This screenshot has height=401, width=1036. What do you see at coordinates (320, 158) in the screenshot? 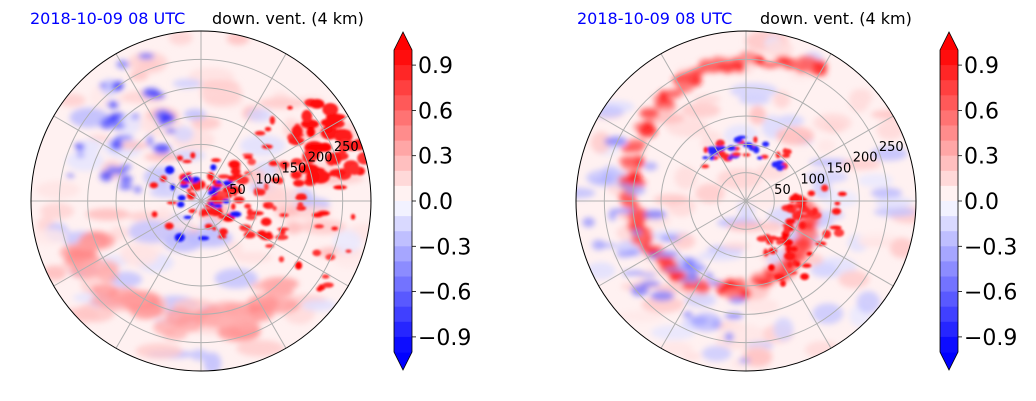
I see `panel-left-radial-label-200: 200` at bounding box center [320, 158].